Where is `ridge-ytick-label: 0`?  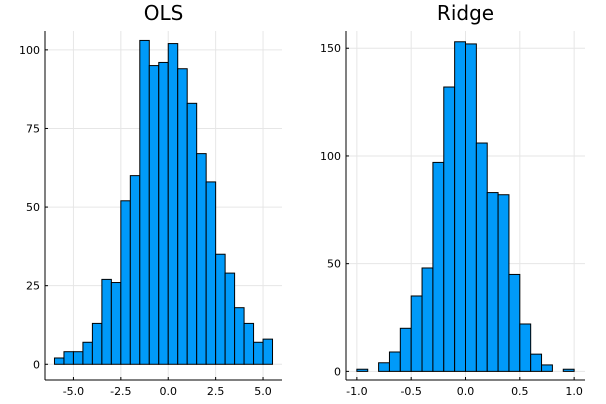
ridge-ytick-label: 0 is located at coordinates (337, 371).